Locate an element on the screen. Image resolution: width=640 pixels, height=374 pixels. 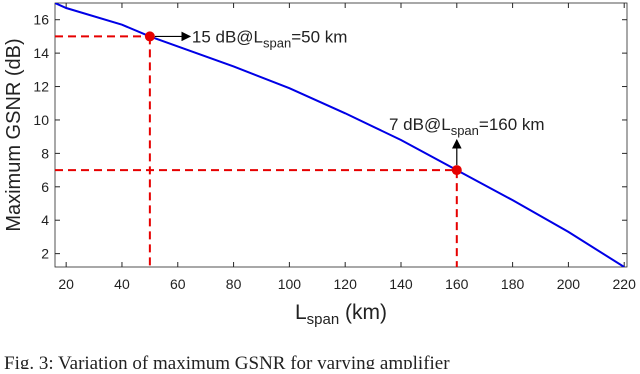
x-axis-label: Lspan (km) is located at coordinates (341, 314).